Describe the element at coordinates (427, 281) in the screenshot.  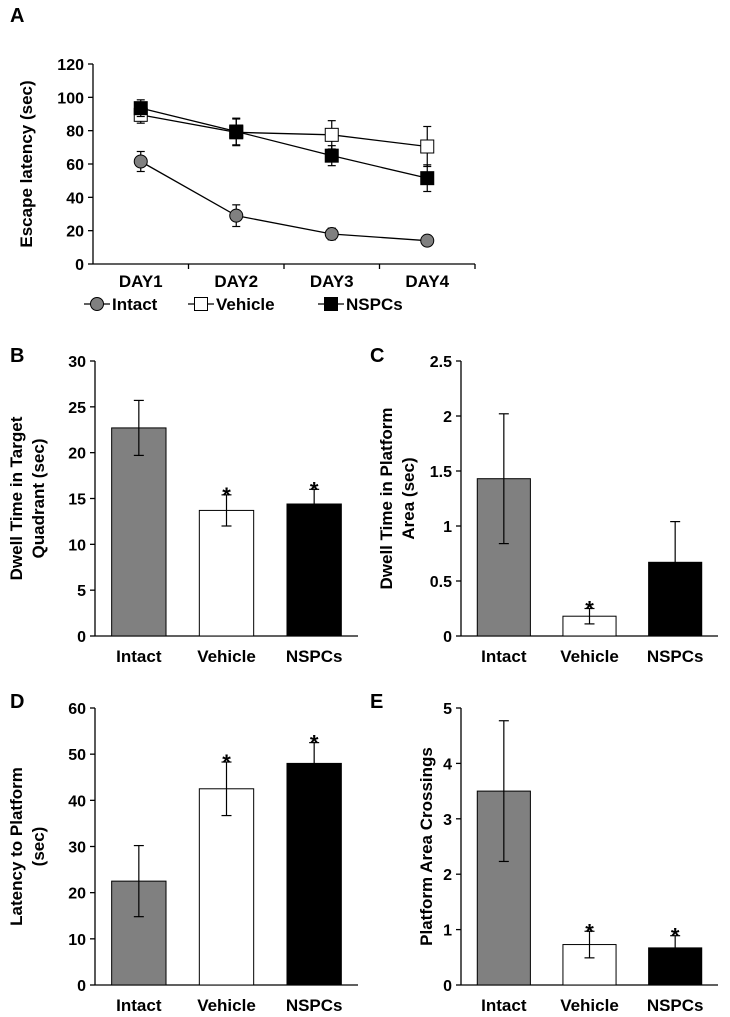
I see `x-category-label: DAY4` at that location.